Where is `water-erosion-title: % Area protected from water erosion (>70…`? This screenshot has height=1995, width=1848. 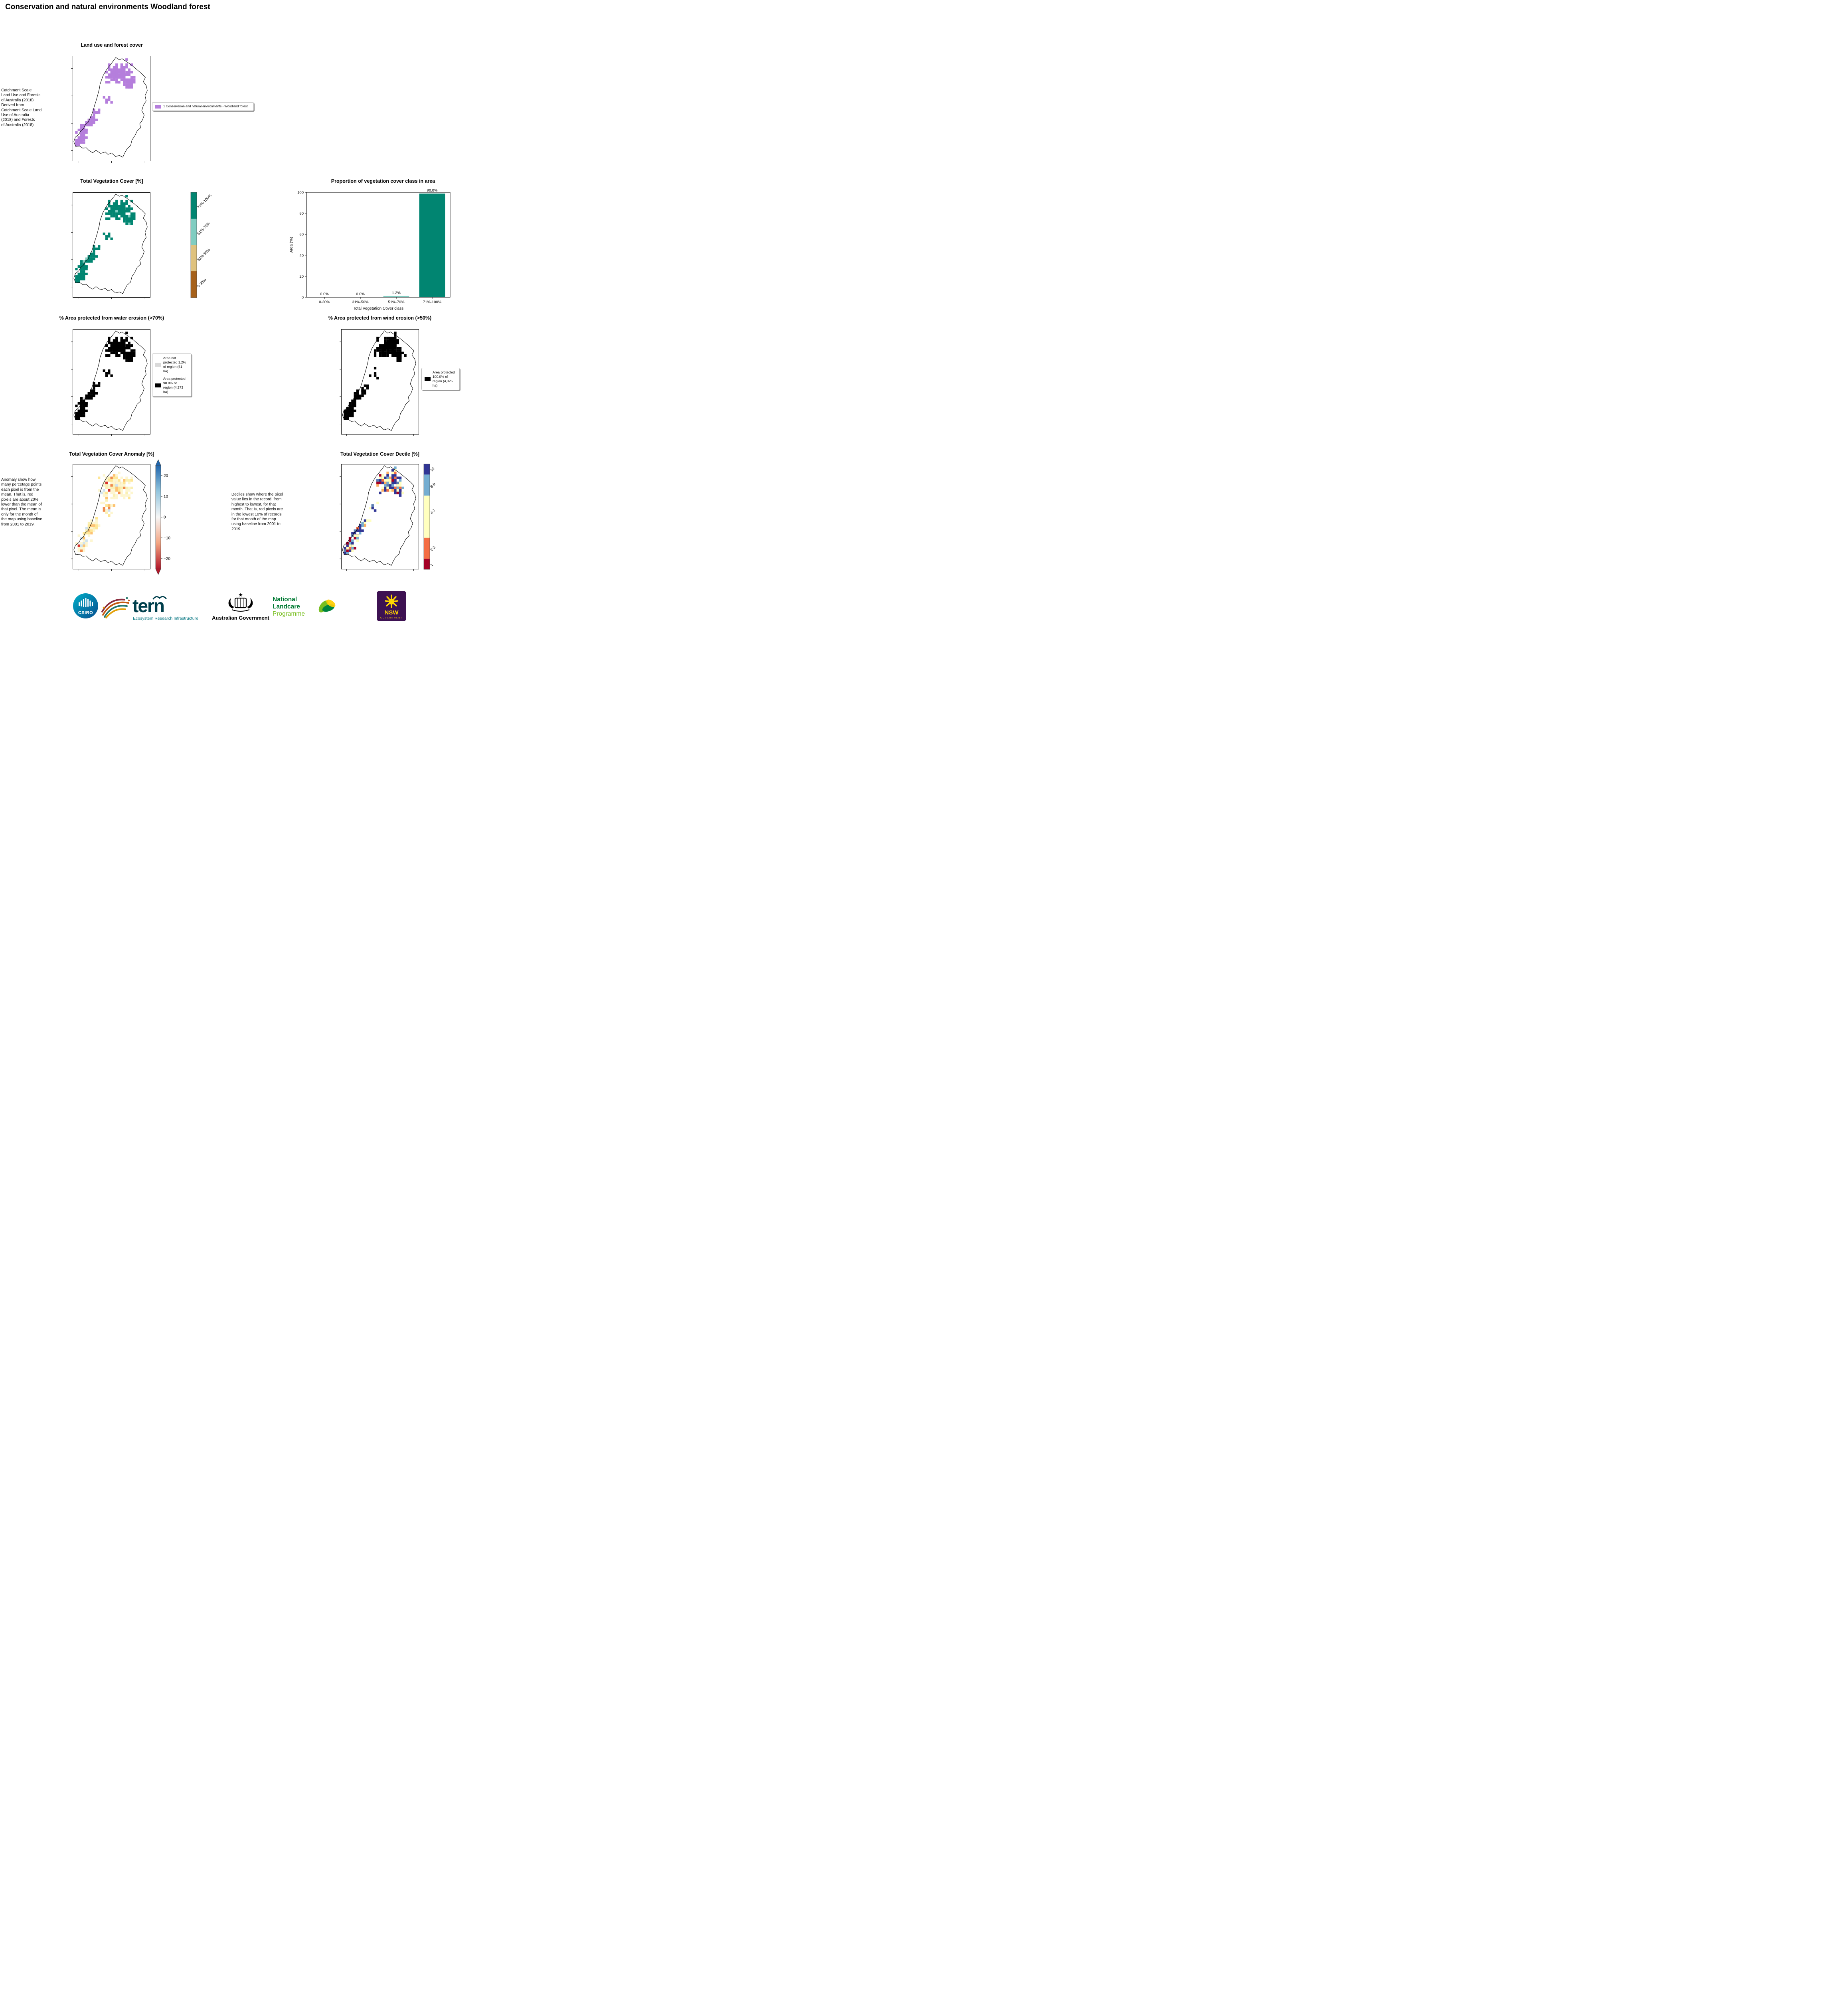
water-erosion-title: % Area protected from water erosion (>70… is located at coordinates (111, 318).